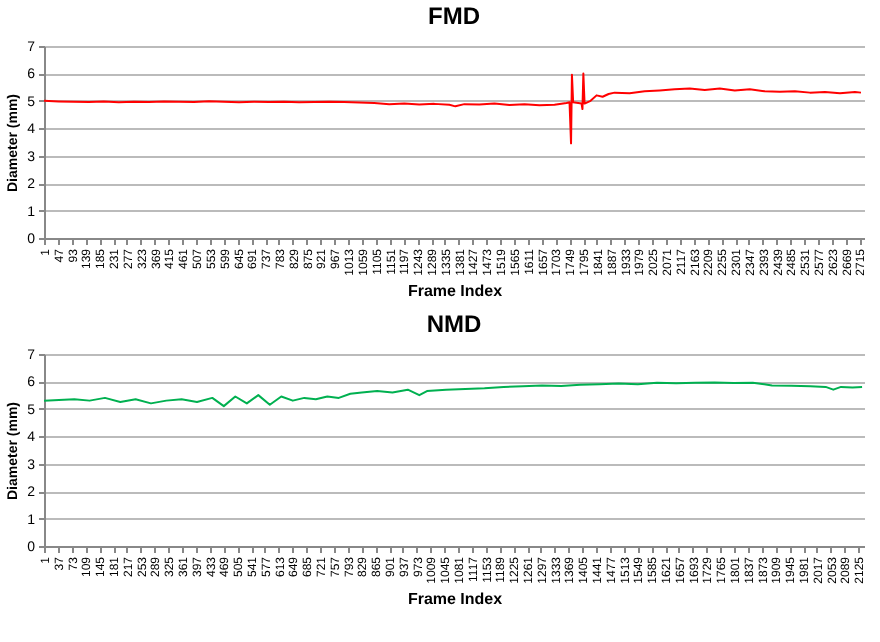 The height and width of the screenshot is (642, 880). Describe the element at coordinates (454, 16) in the screenshot. I see `chart-title: FMD` at that location.